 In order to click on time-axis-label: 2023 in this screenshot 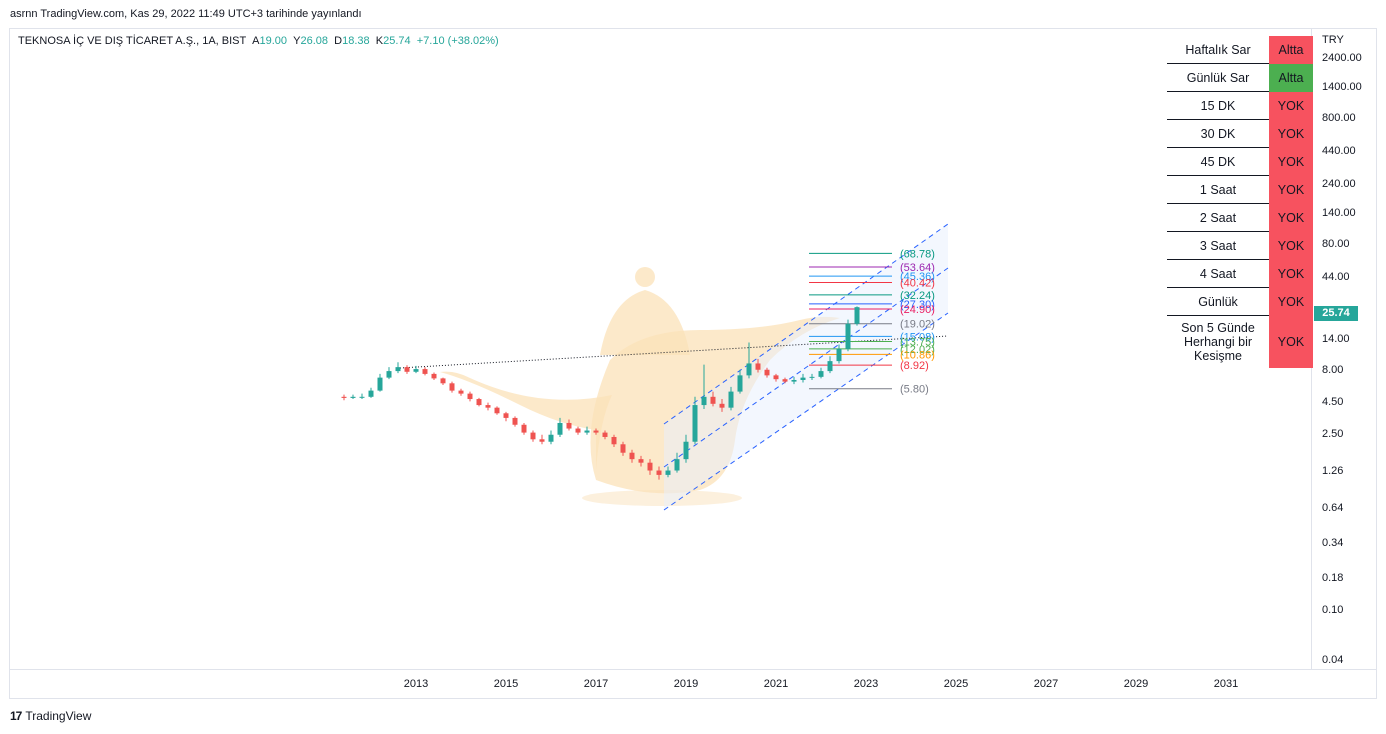, I will do `click(866, 684)`.